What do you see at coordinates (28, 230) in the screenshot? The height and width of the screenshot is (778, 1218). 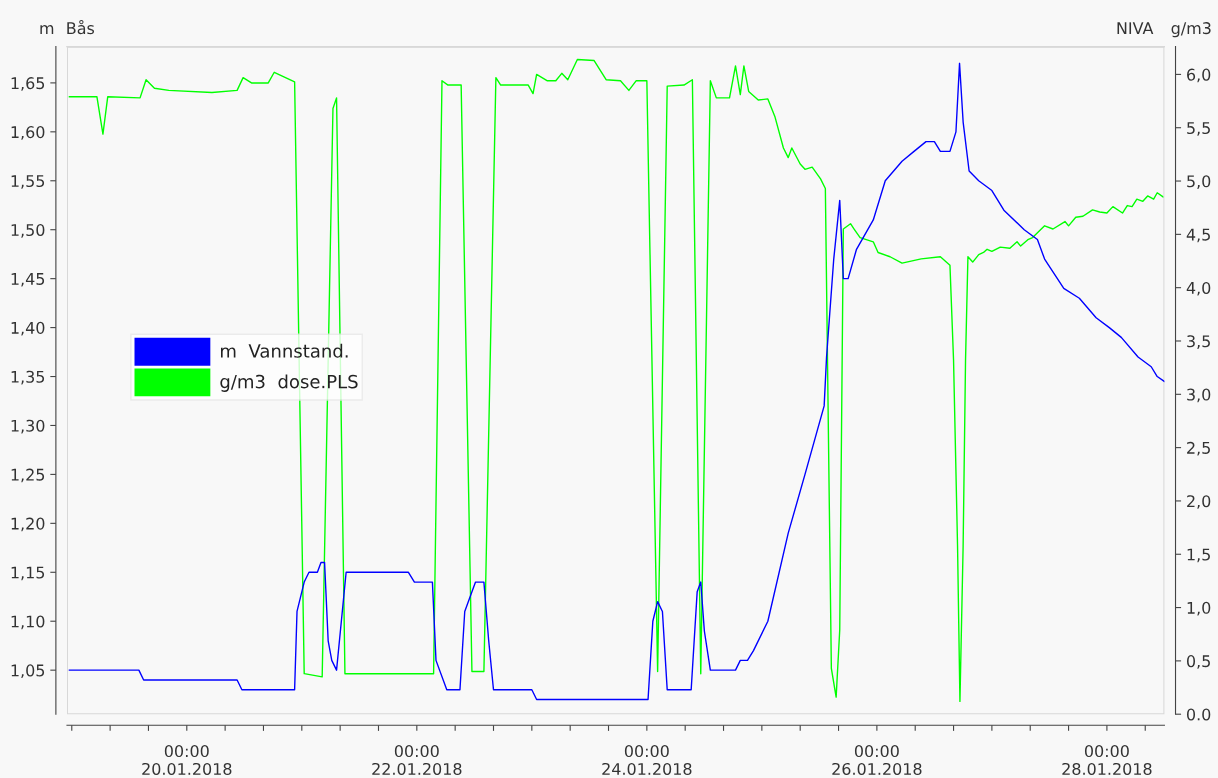 I see `y-tick-label: 1,50` at bounding box center [28, 230].